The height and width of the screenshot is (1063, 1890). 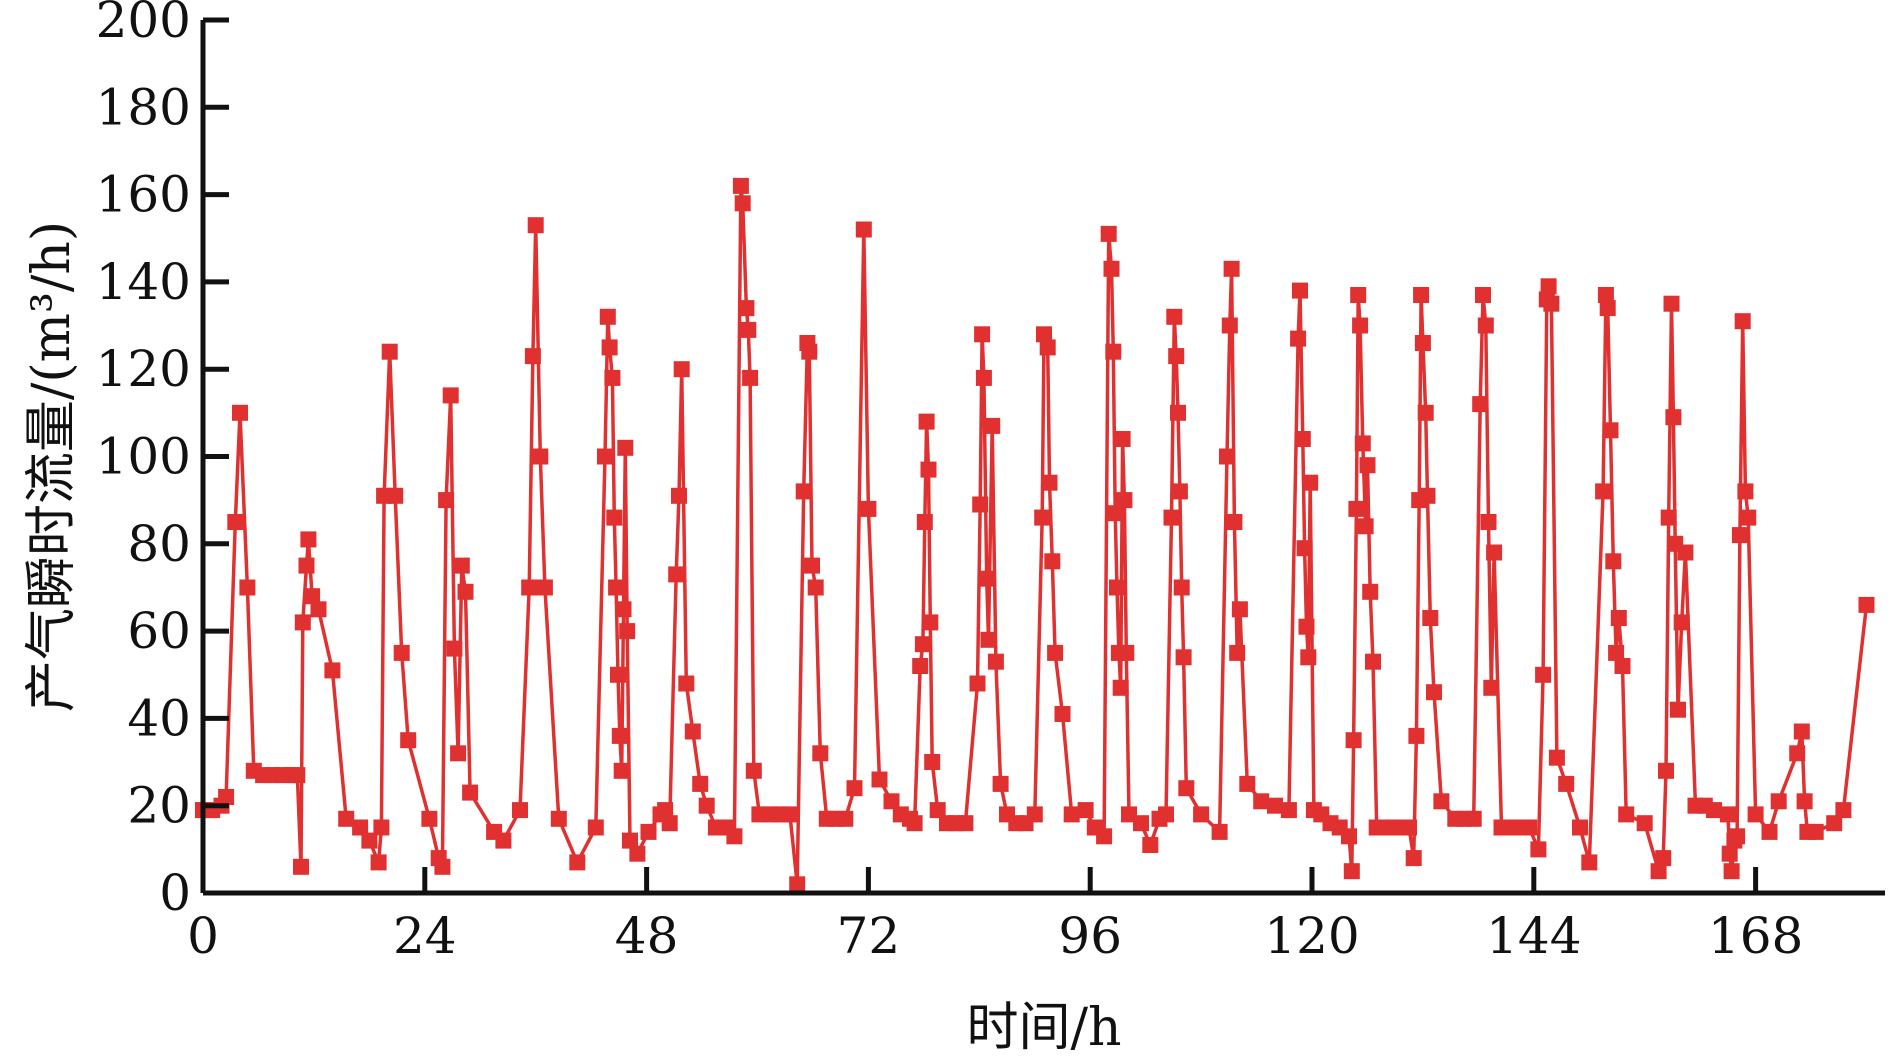 I want to click on x-tick-label: 168, so click(x=1755, y=936).